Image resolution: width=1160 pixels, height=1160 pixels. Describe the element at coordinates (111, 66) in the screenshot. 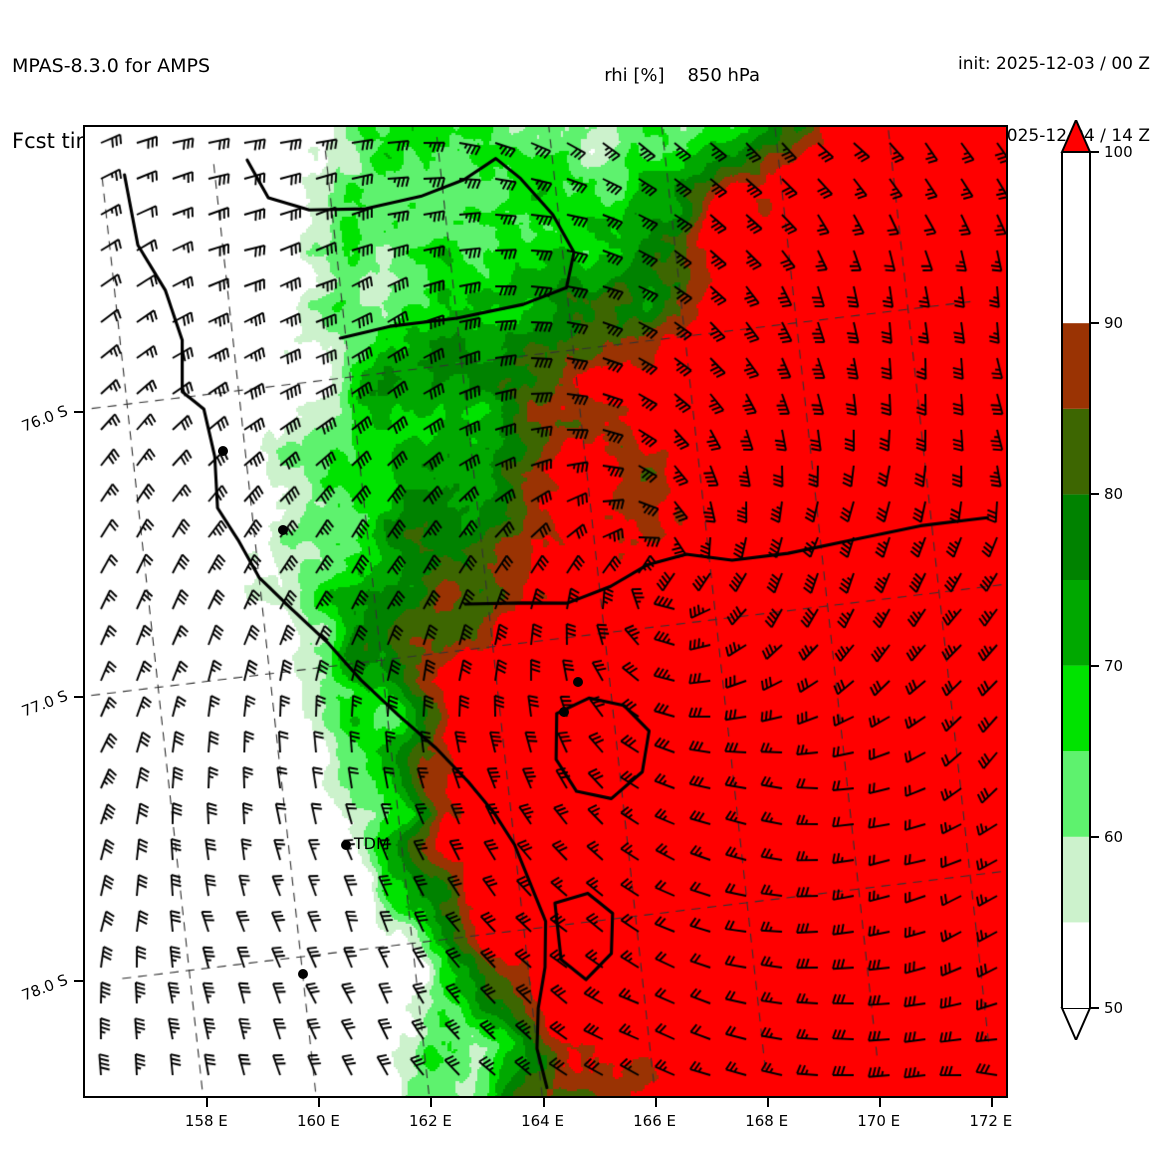

I see `model-version-label: MPAS-8.3.0 for AMPS` at that location.